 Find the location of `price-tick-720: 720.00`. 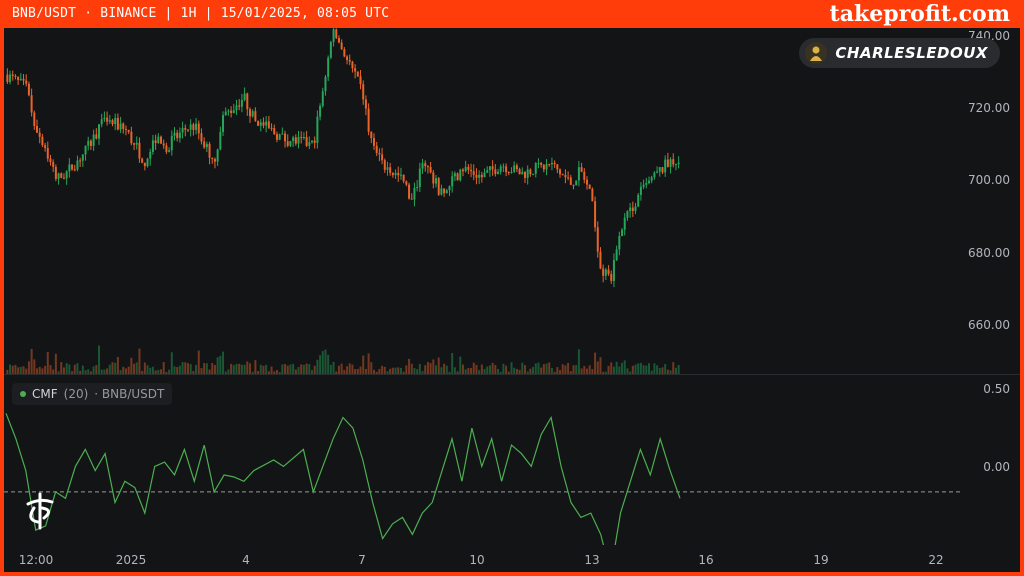

price-tick-720: 720.00 is located at coordinates (989, 108).